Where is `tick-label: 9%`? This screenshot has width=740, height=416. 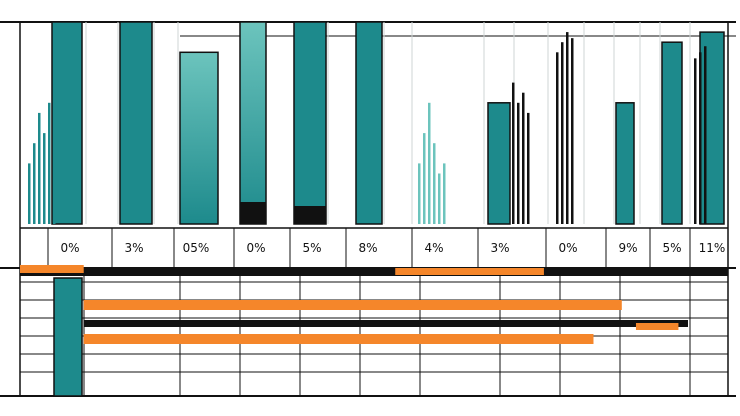
tick-label: 9% is located at coordinates (627, 248).